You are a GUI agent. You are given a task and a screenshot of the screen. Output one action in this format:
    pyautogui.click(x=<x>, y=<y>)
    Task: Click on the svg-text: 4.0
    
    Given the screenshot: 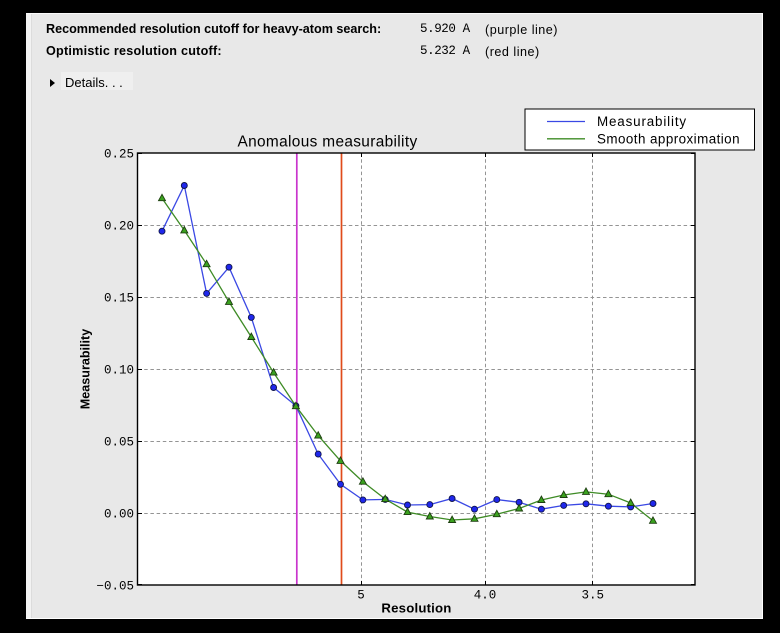 What is the action you would take?
    pyautogui.click(x=485, y=595)
    